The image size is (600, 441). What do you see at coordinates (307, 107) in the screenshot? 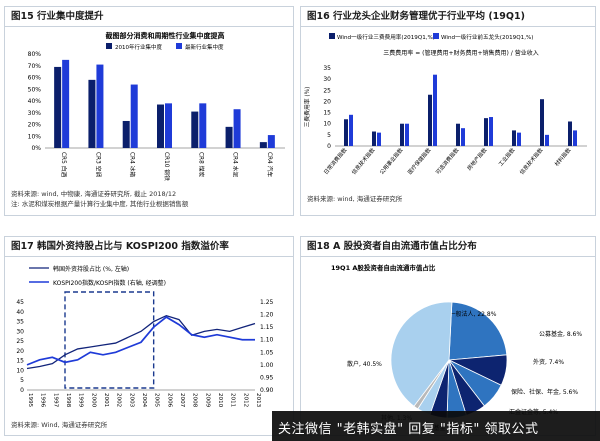
I see `y-axis-label: 三费费用率 (%)` at bounding box center [307, 107].